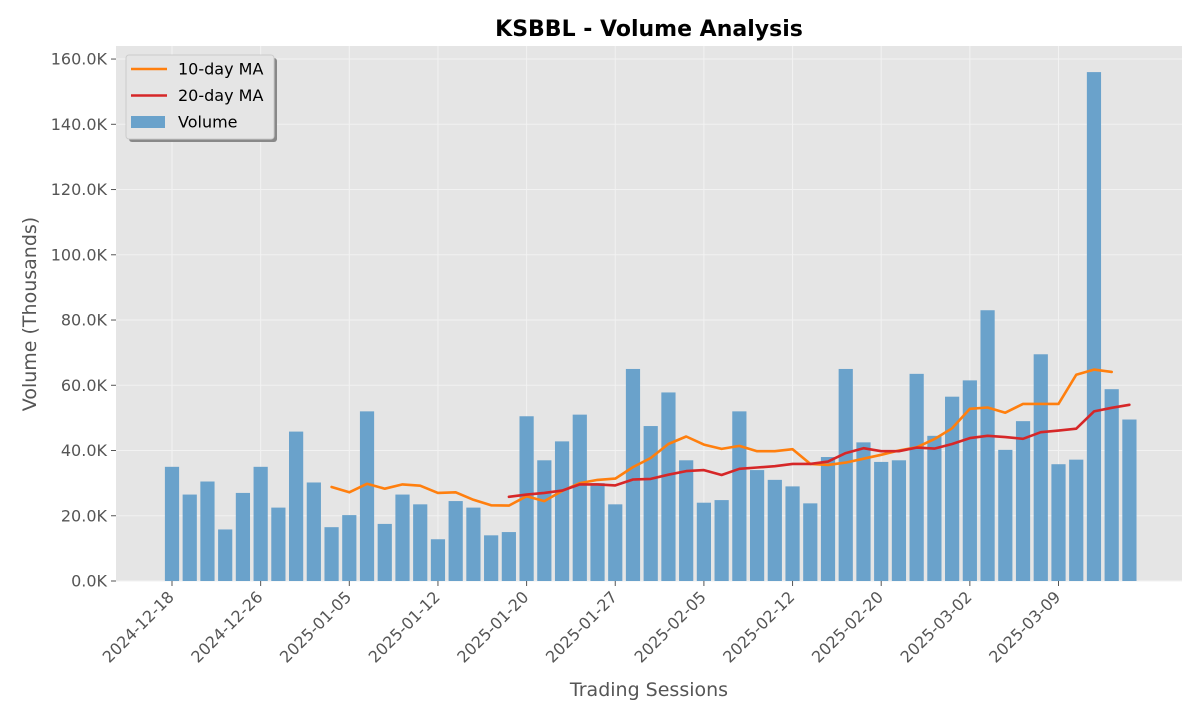 The width and height of the screenshot is (1200, 720). What do you see at coordinates (84, 385) in the screenshot?
I see `y-tick-label: 60.0K` at bounding box center [84, 385].